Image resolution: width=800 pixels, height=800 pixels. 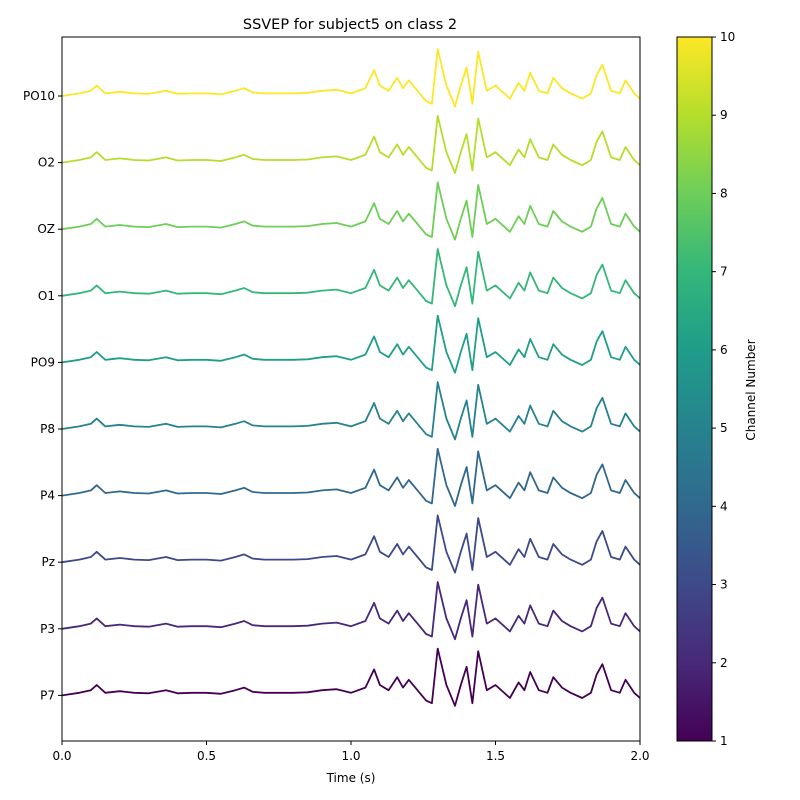 What do you see at coordinates (47, 695) in the screenshot?
I see `y-tick-label: P7` at bounding box center [47, 695].